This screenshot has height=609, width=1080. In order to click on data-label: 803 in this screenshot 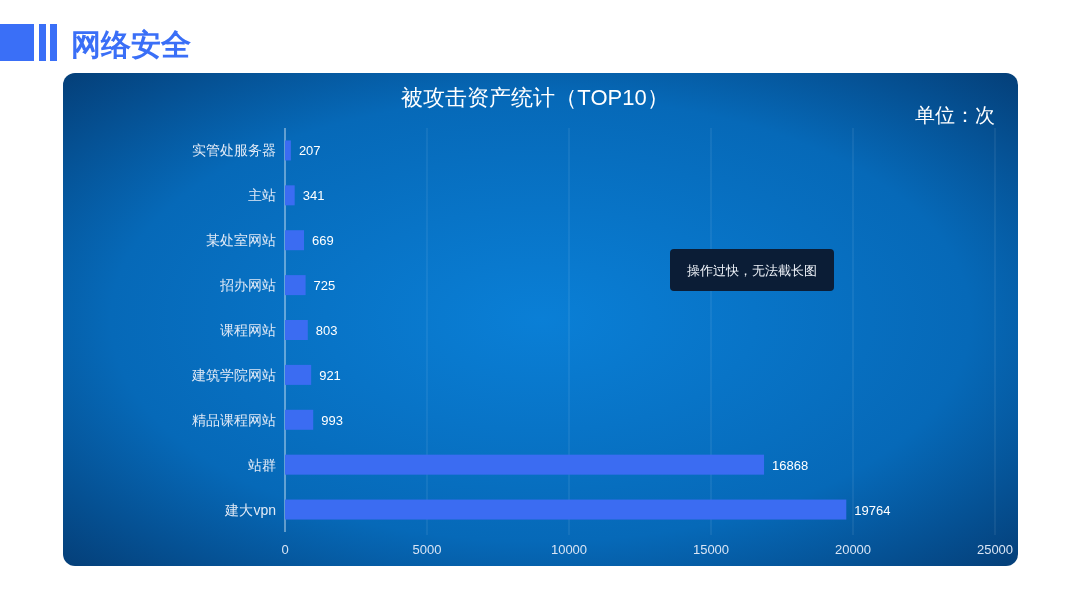, I will do `click(326, 330)`.